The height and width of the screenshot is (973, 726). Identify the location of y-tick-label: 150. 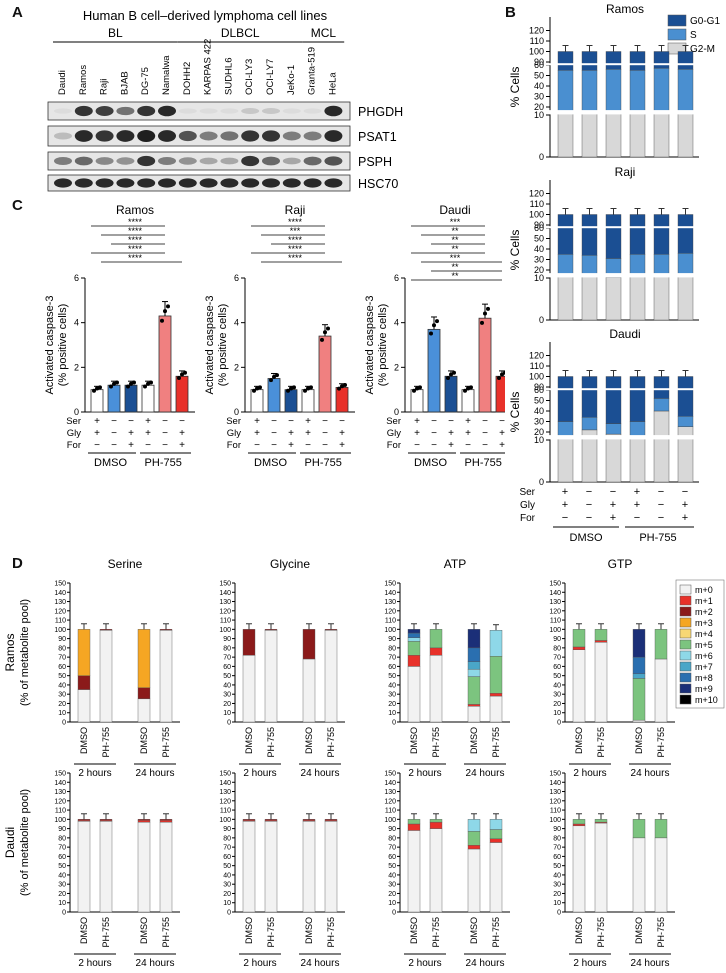
(60, 584).